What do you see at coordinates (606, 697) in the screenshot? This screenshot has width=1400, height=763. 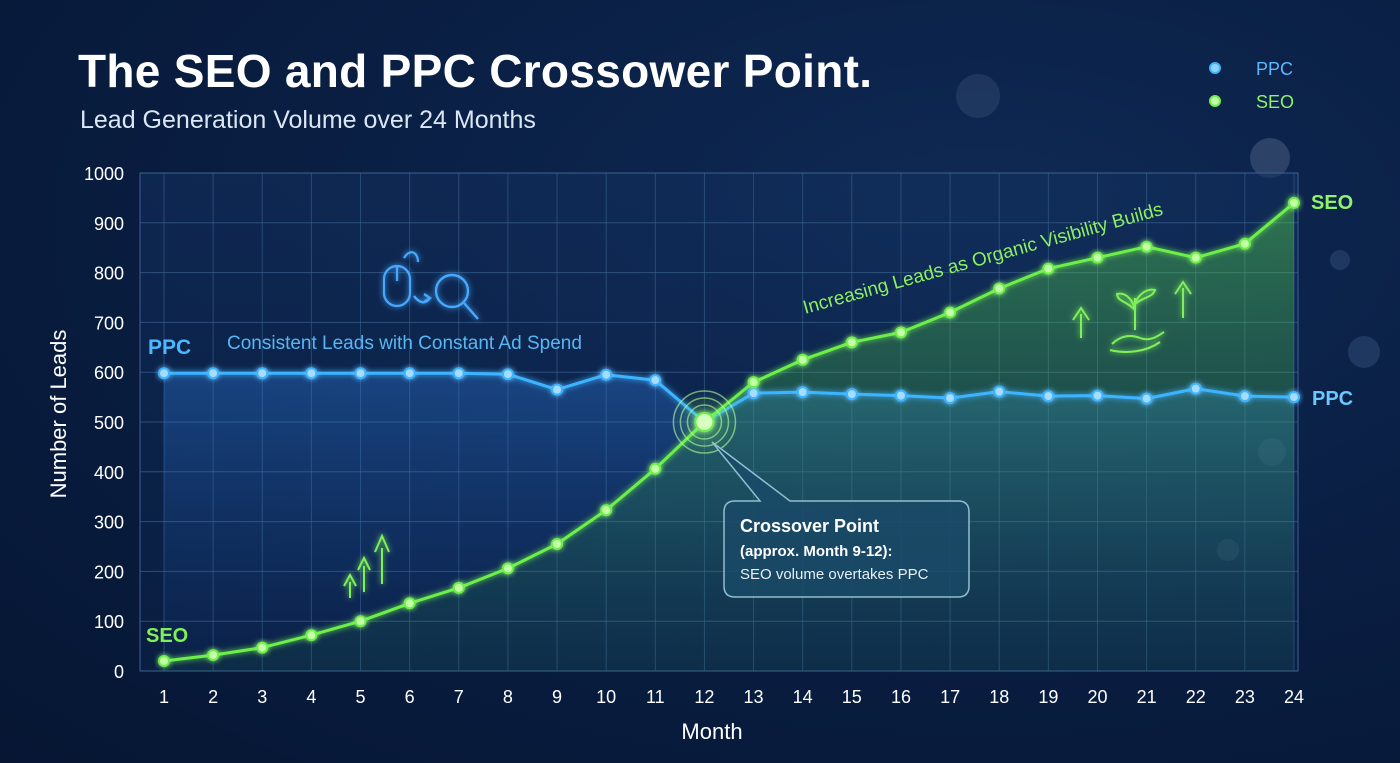 I see `x-tick-label: 10` at bounding box center [606, 697].